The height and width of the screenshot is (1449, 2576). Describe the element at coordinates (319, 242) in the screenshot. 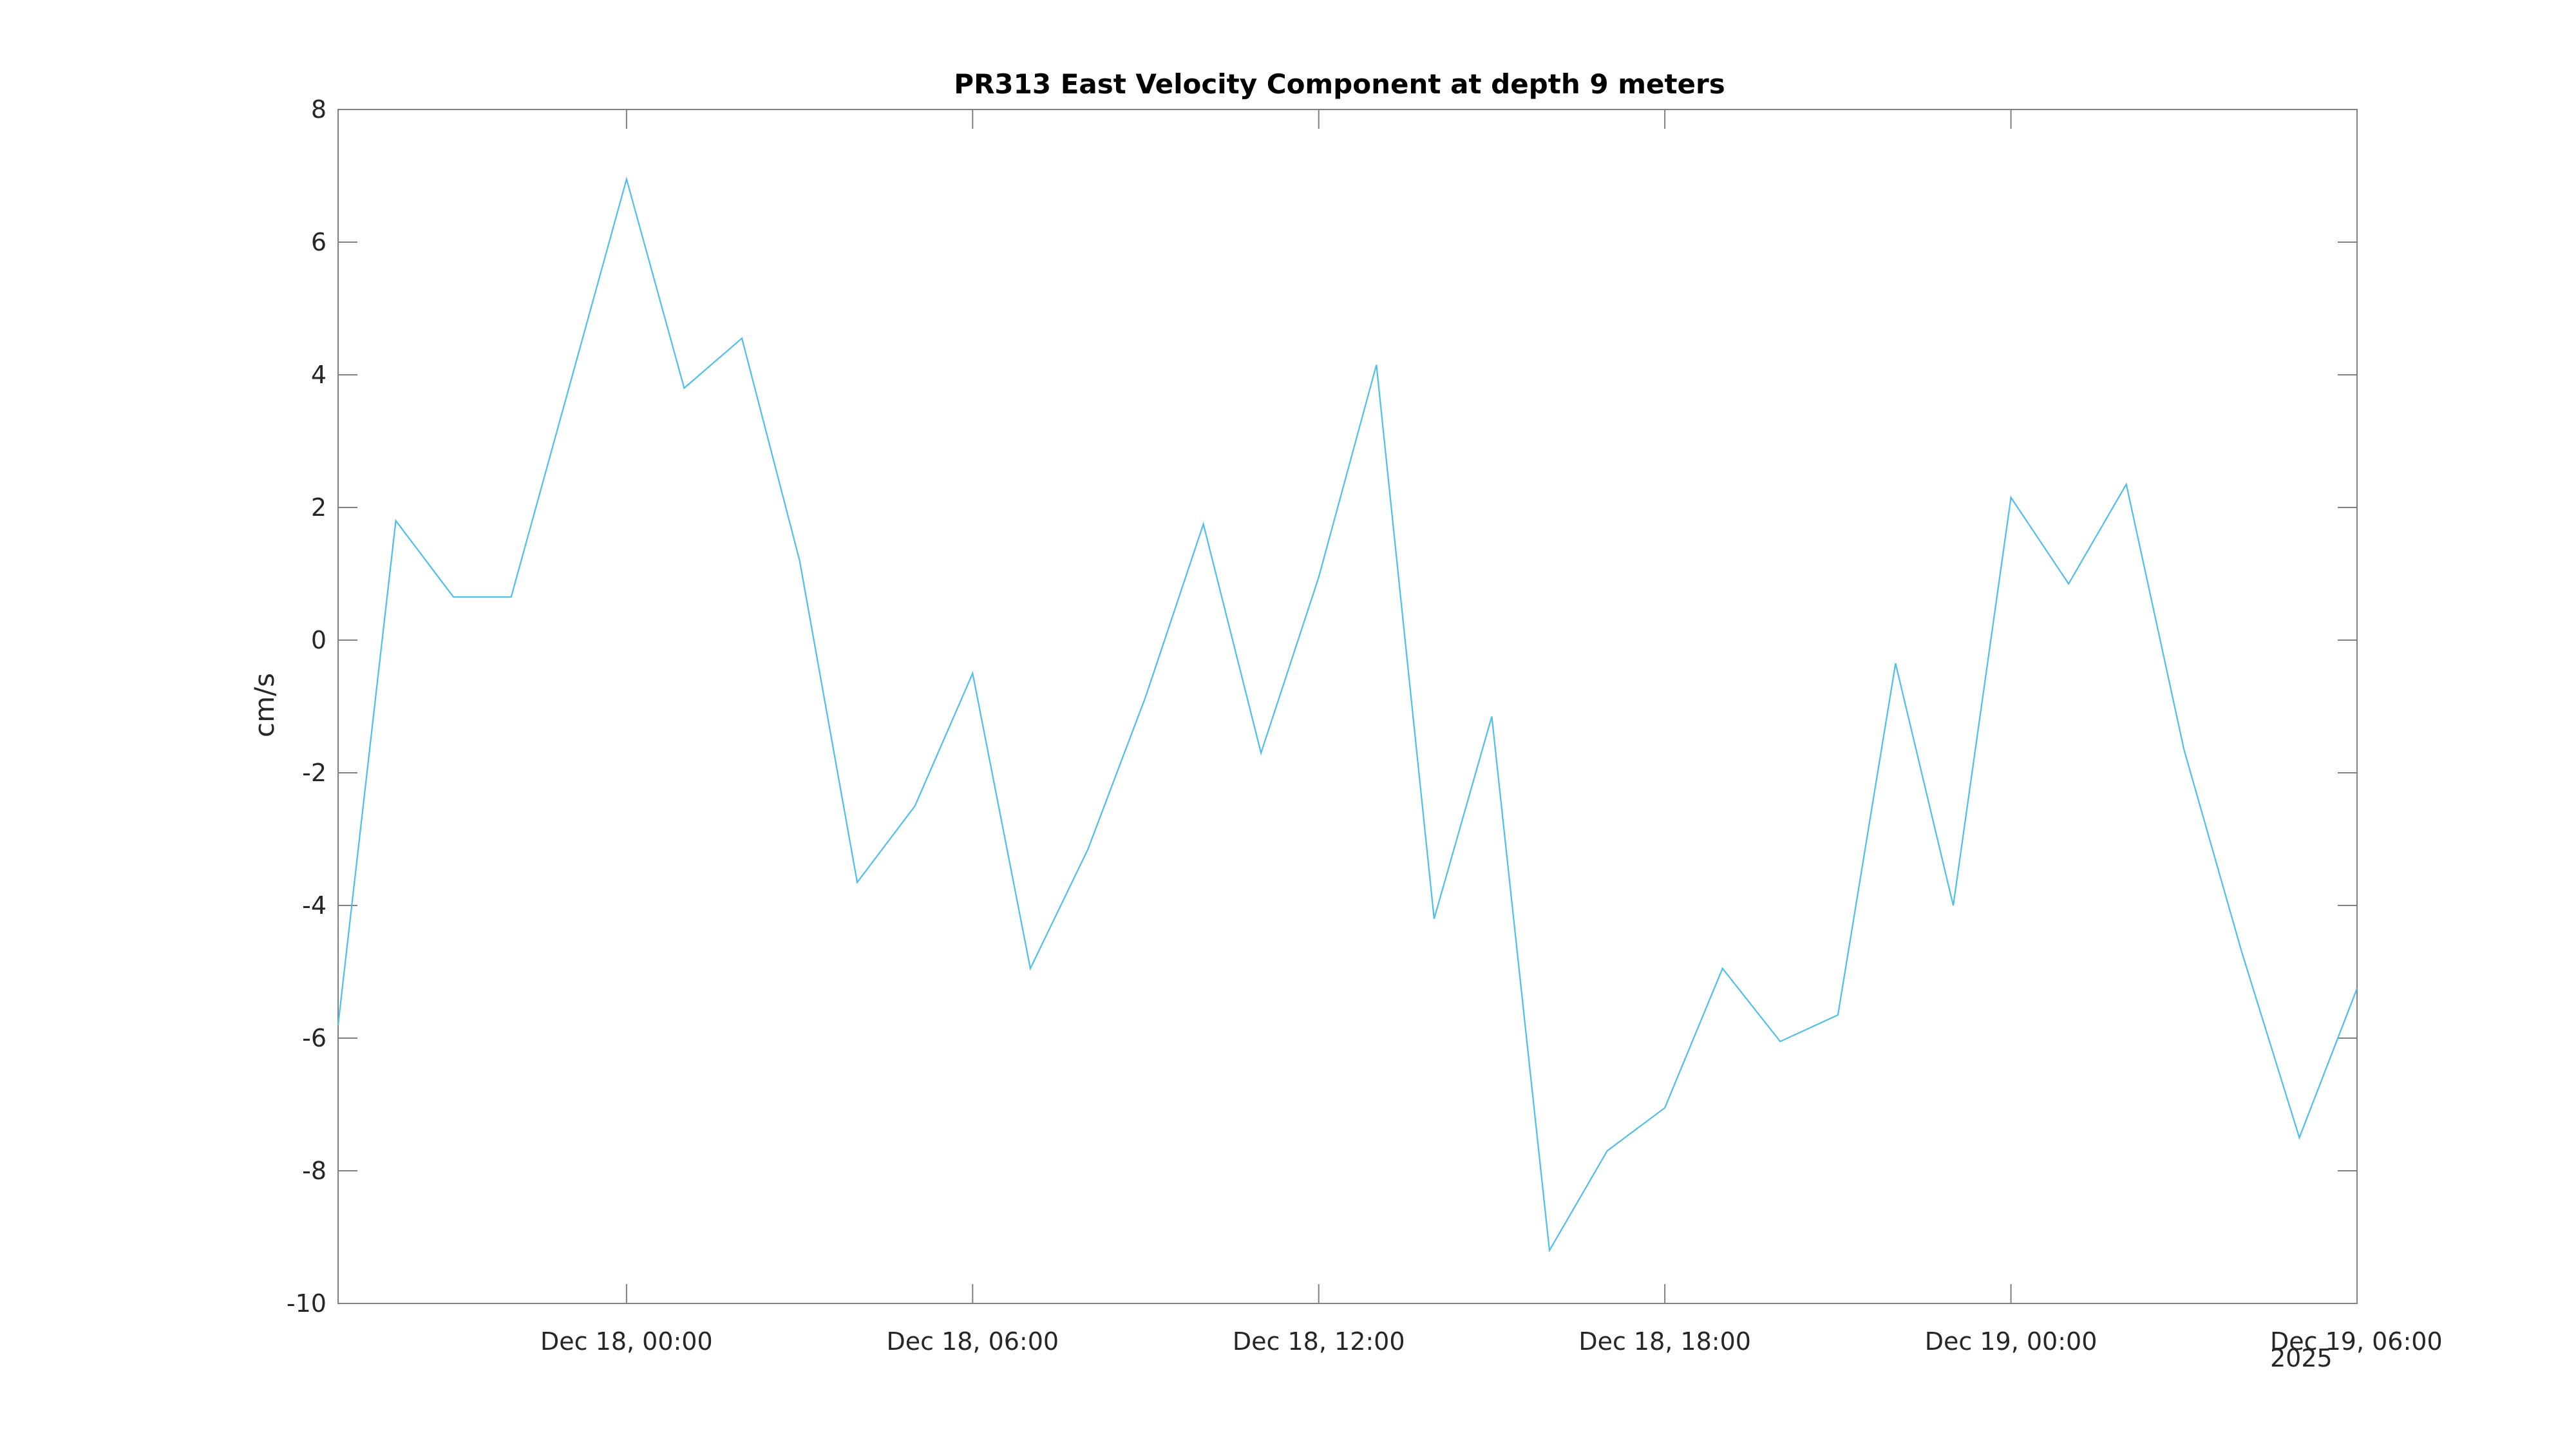

I see `y-tick-label: 6` at that location.